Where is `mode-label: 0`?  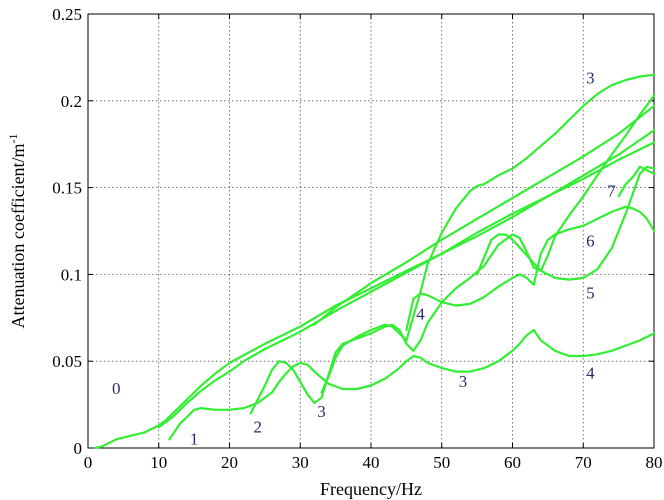 mode-label: 0 is located at coordinates (116, 388).